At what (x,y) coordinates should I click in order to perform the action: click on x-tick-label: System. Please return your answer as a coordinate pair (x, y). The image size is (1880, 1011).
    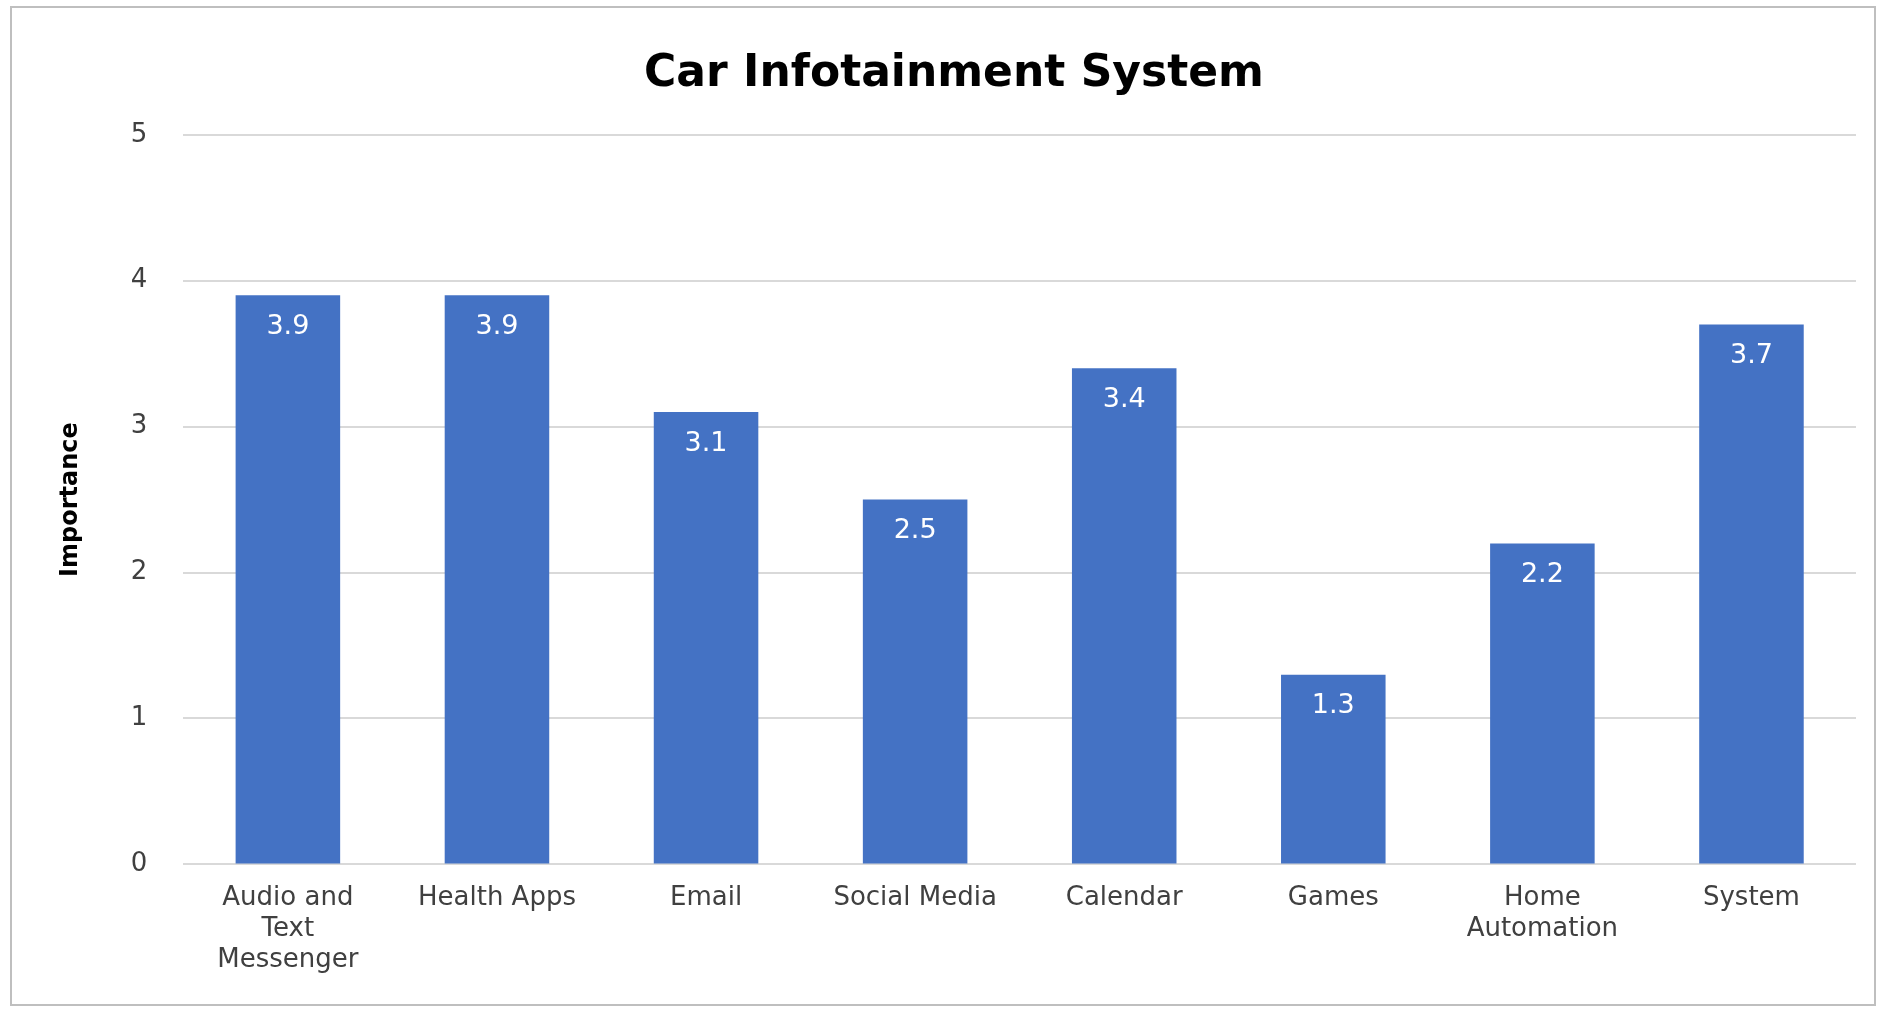
    Looking at the image, I should click on (1751, 895).